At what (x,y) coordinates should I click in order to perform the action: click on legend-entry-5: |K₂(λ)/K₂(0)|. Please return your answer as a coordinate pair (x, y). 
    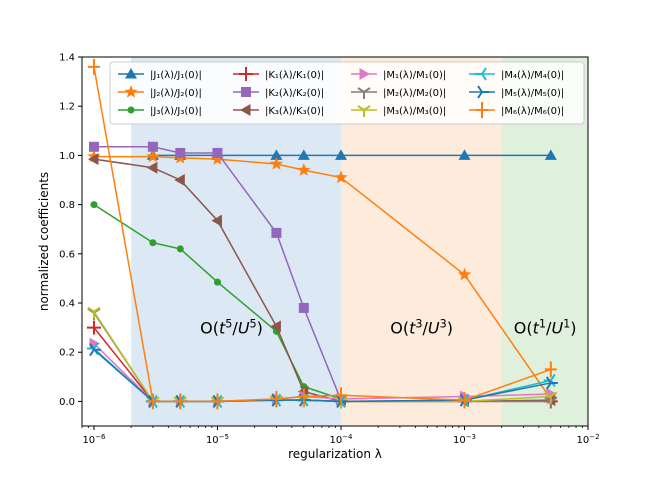
    Looking at the image, I should click on (278, 93).